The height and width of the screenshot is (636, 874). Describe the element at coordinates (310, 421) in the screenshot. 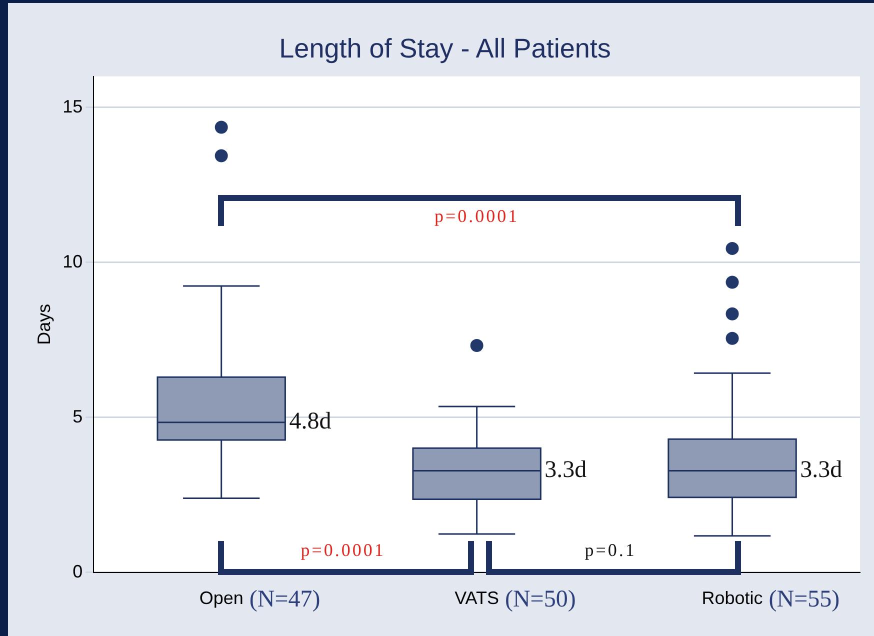

I see `annotation: 4.8d` at that location.